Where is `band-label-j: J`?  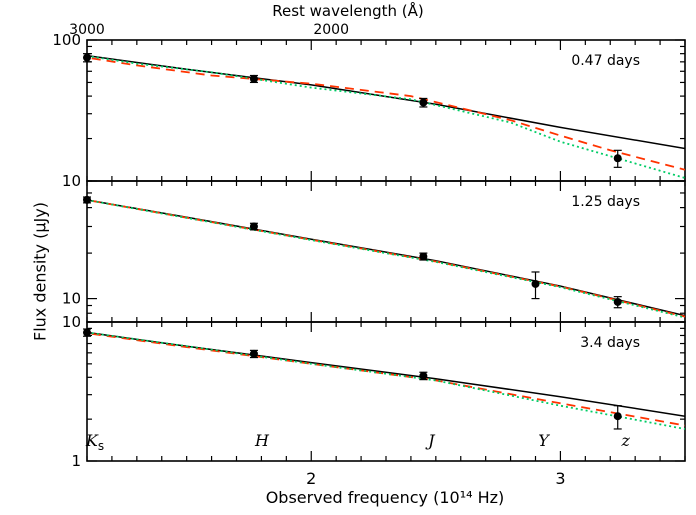
band-label-j: J is located at coordinates (430, 440).